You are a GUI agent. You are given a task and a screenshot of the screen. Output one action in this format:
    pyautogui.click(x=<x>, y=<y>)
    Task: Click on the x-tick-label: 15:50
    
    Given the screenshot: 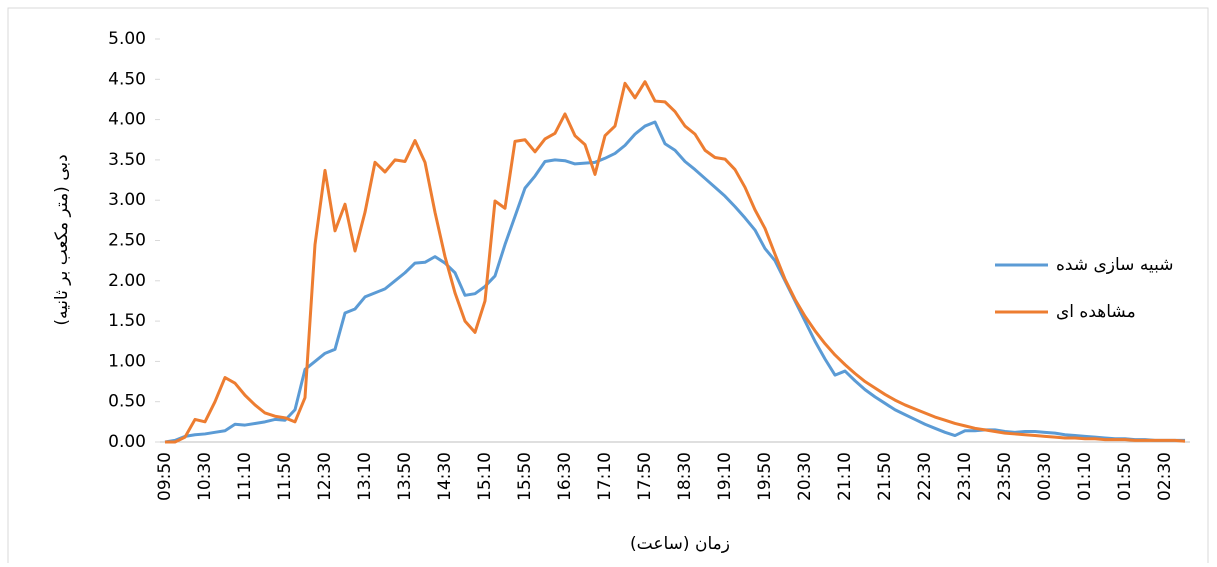 What is the action you would take?
    pyautogui.click(x=525, y=476)
    